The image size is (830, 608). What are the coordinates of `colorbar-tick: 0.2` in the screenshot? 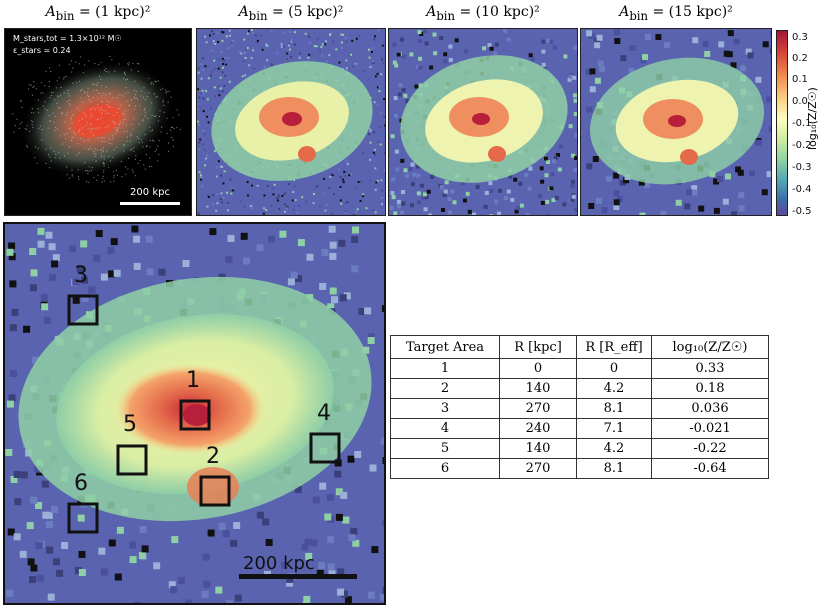 It's located at (800, 58).